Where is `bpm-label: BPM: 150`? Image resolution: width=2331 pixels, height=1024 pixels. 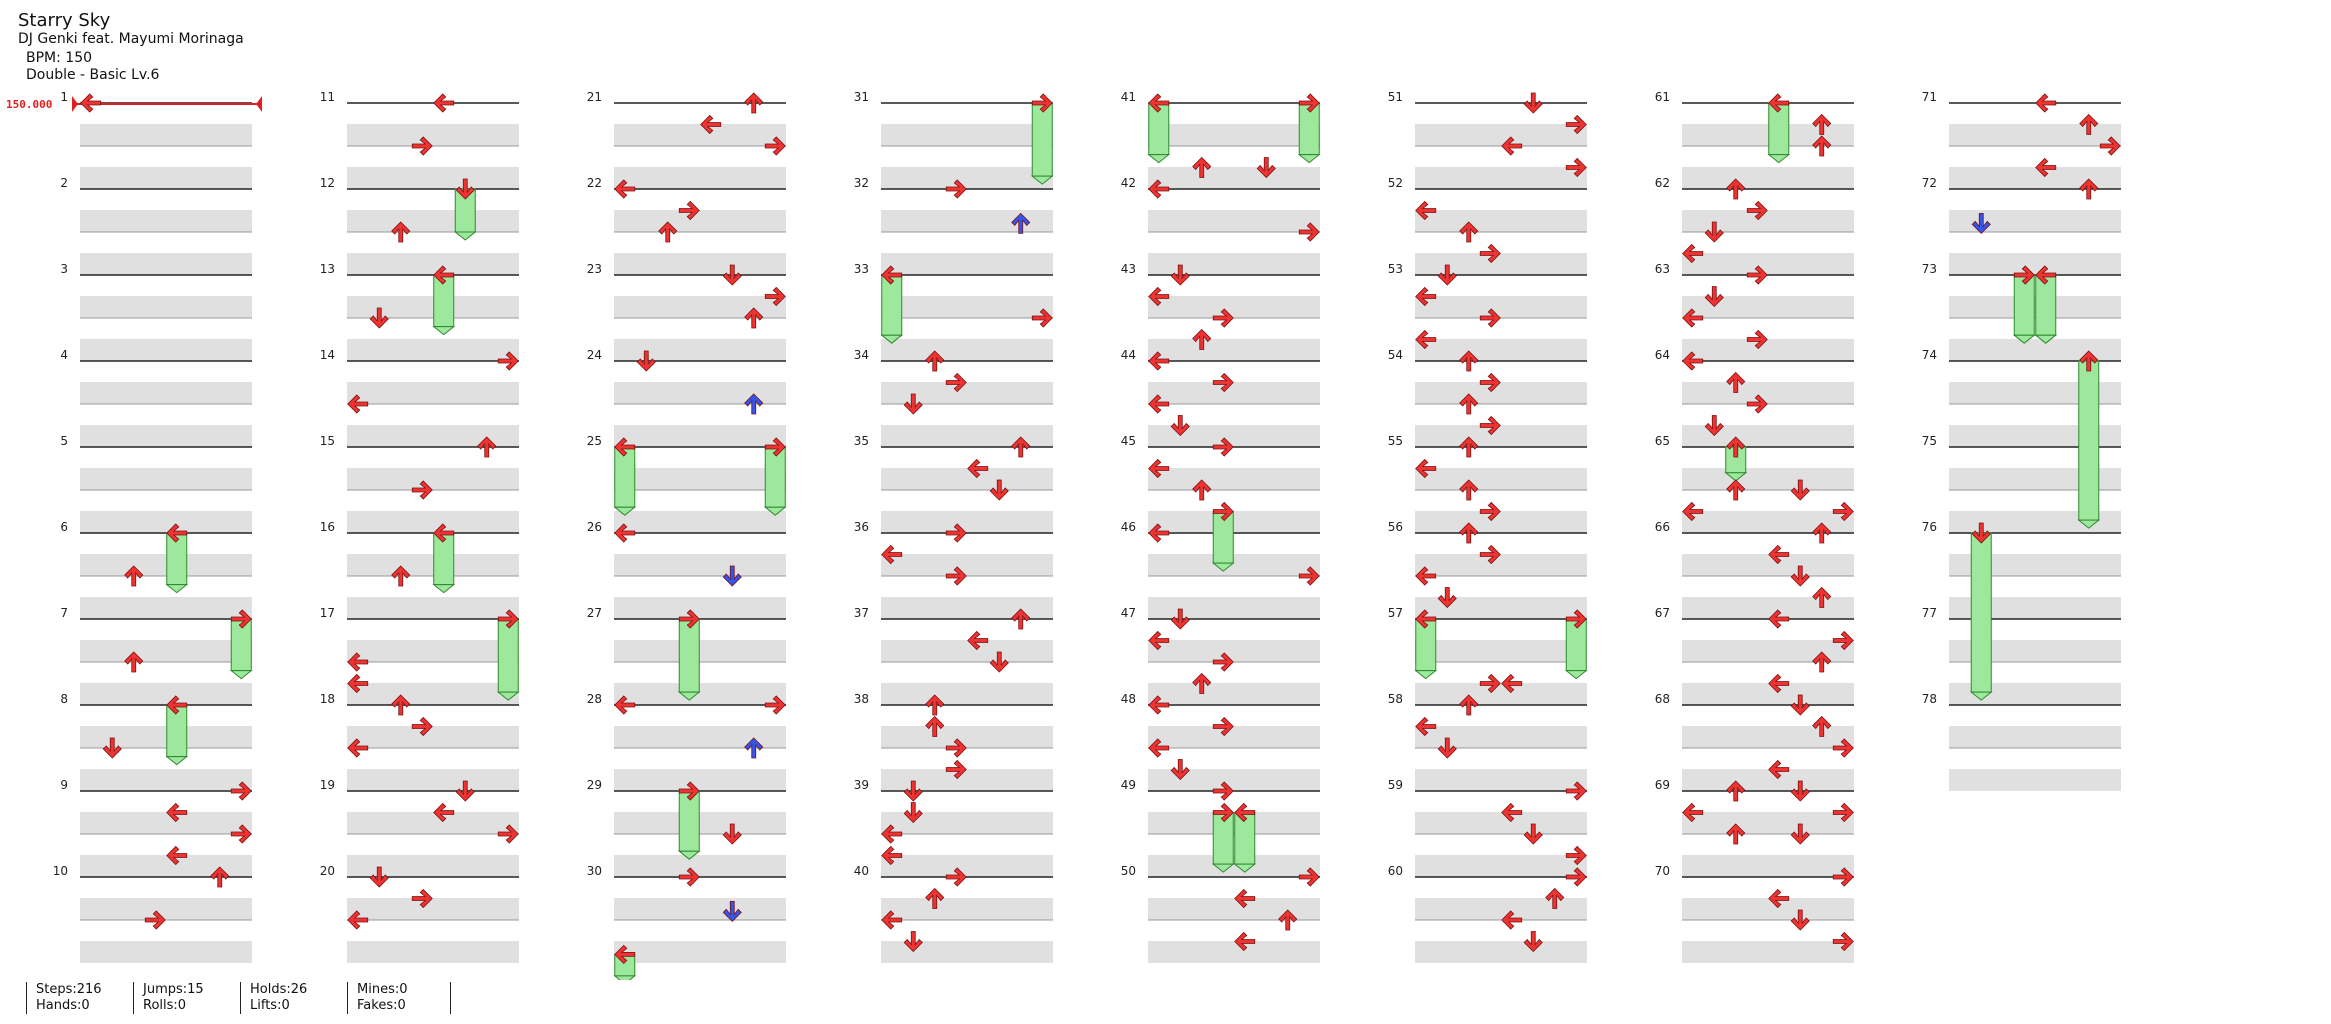 bpm-label: BPM: 150 is located at coordinates (59, 58).